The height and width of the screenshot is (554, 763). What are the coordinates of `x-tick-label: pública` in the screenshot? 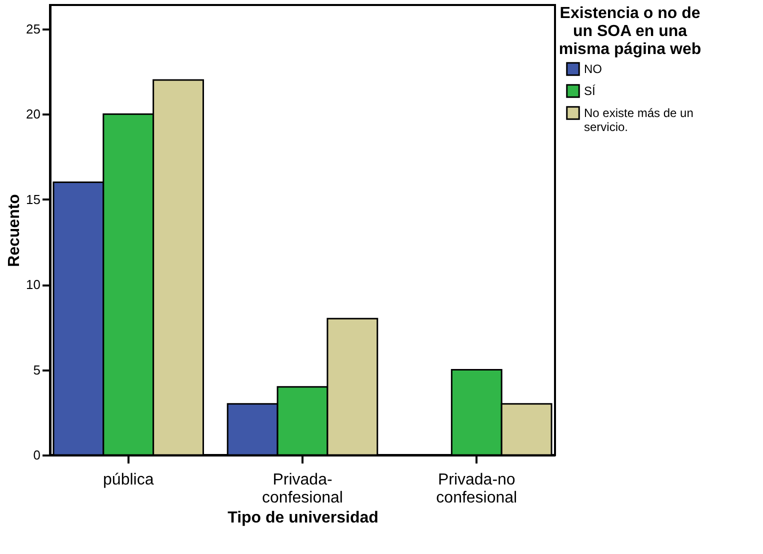 It's located at (128, 480).